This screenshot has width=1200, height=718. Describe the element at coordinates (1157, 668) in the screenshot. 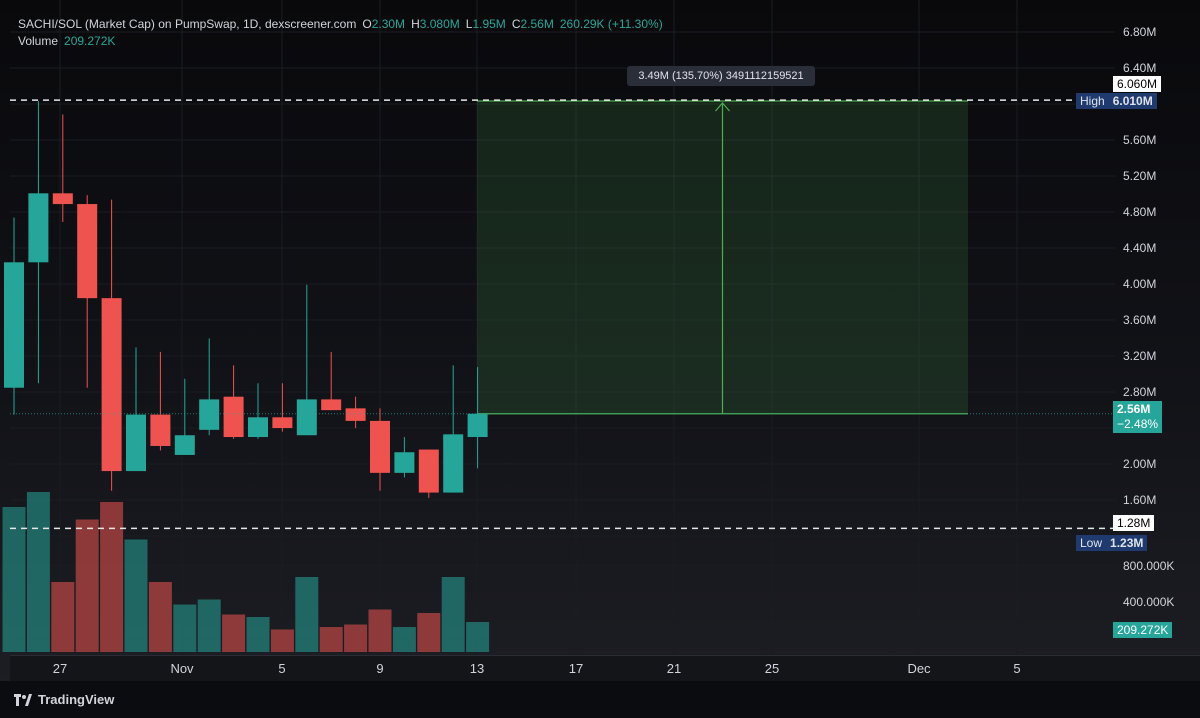

I see `axis-corner` at that location.